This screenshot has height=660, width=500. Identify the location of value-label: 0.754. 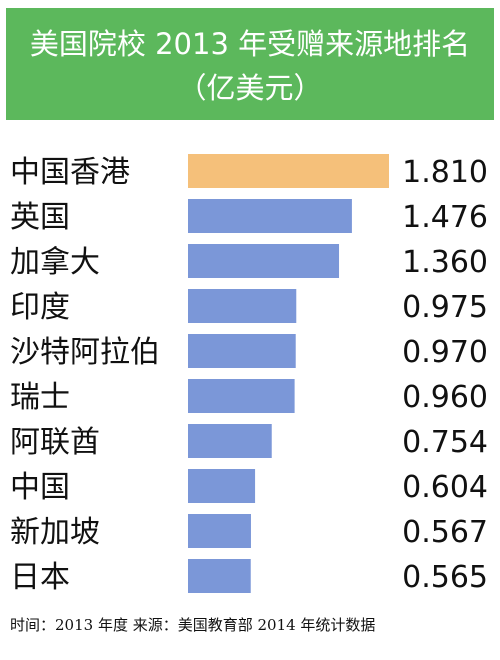
(445, 442).